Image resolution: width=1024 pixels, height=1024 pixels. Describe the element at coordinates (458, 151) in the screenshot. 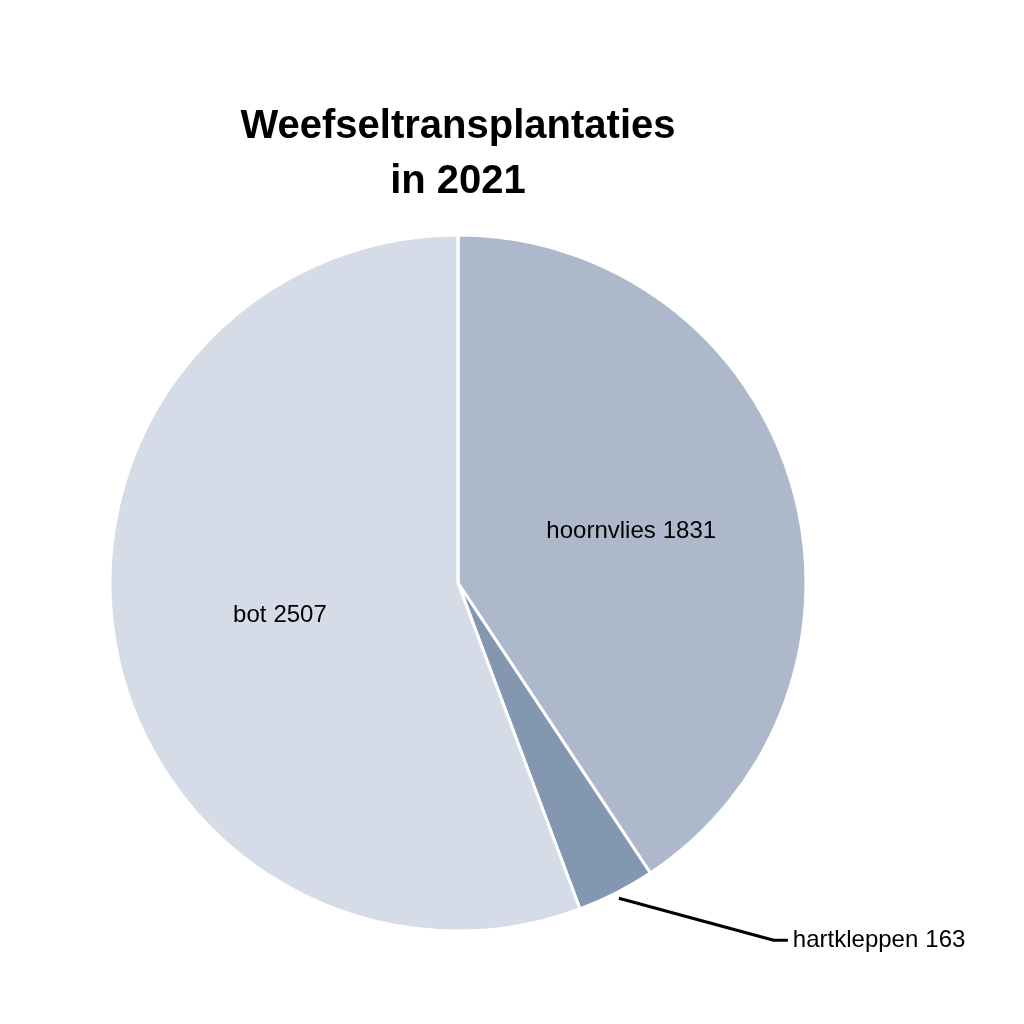

I see `chart-title: Weefseltransplantaties in 2021` at that location.